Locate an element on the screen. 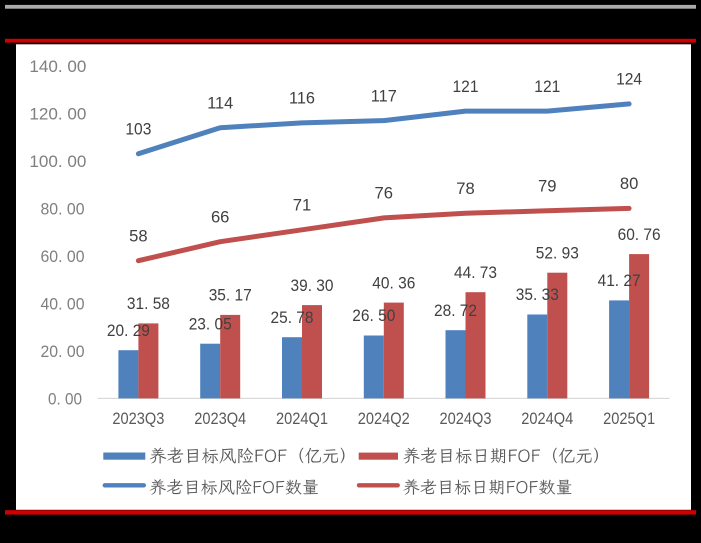 The height and width of the screenshot is (543, 701). svg-text: 20. 00 is located at coordinates (63, 351).